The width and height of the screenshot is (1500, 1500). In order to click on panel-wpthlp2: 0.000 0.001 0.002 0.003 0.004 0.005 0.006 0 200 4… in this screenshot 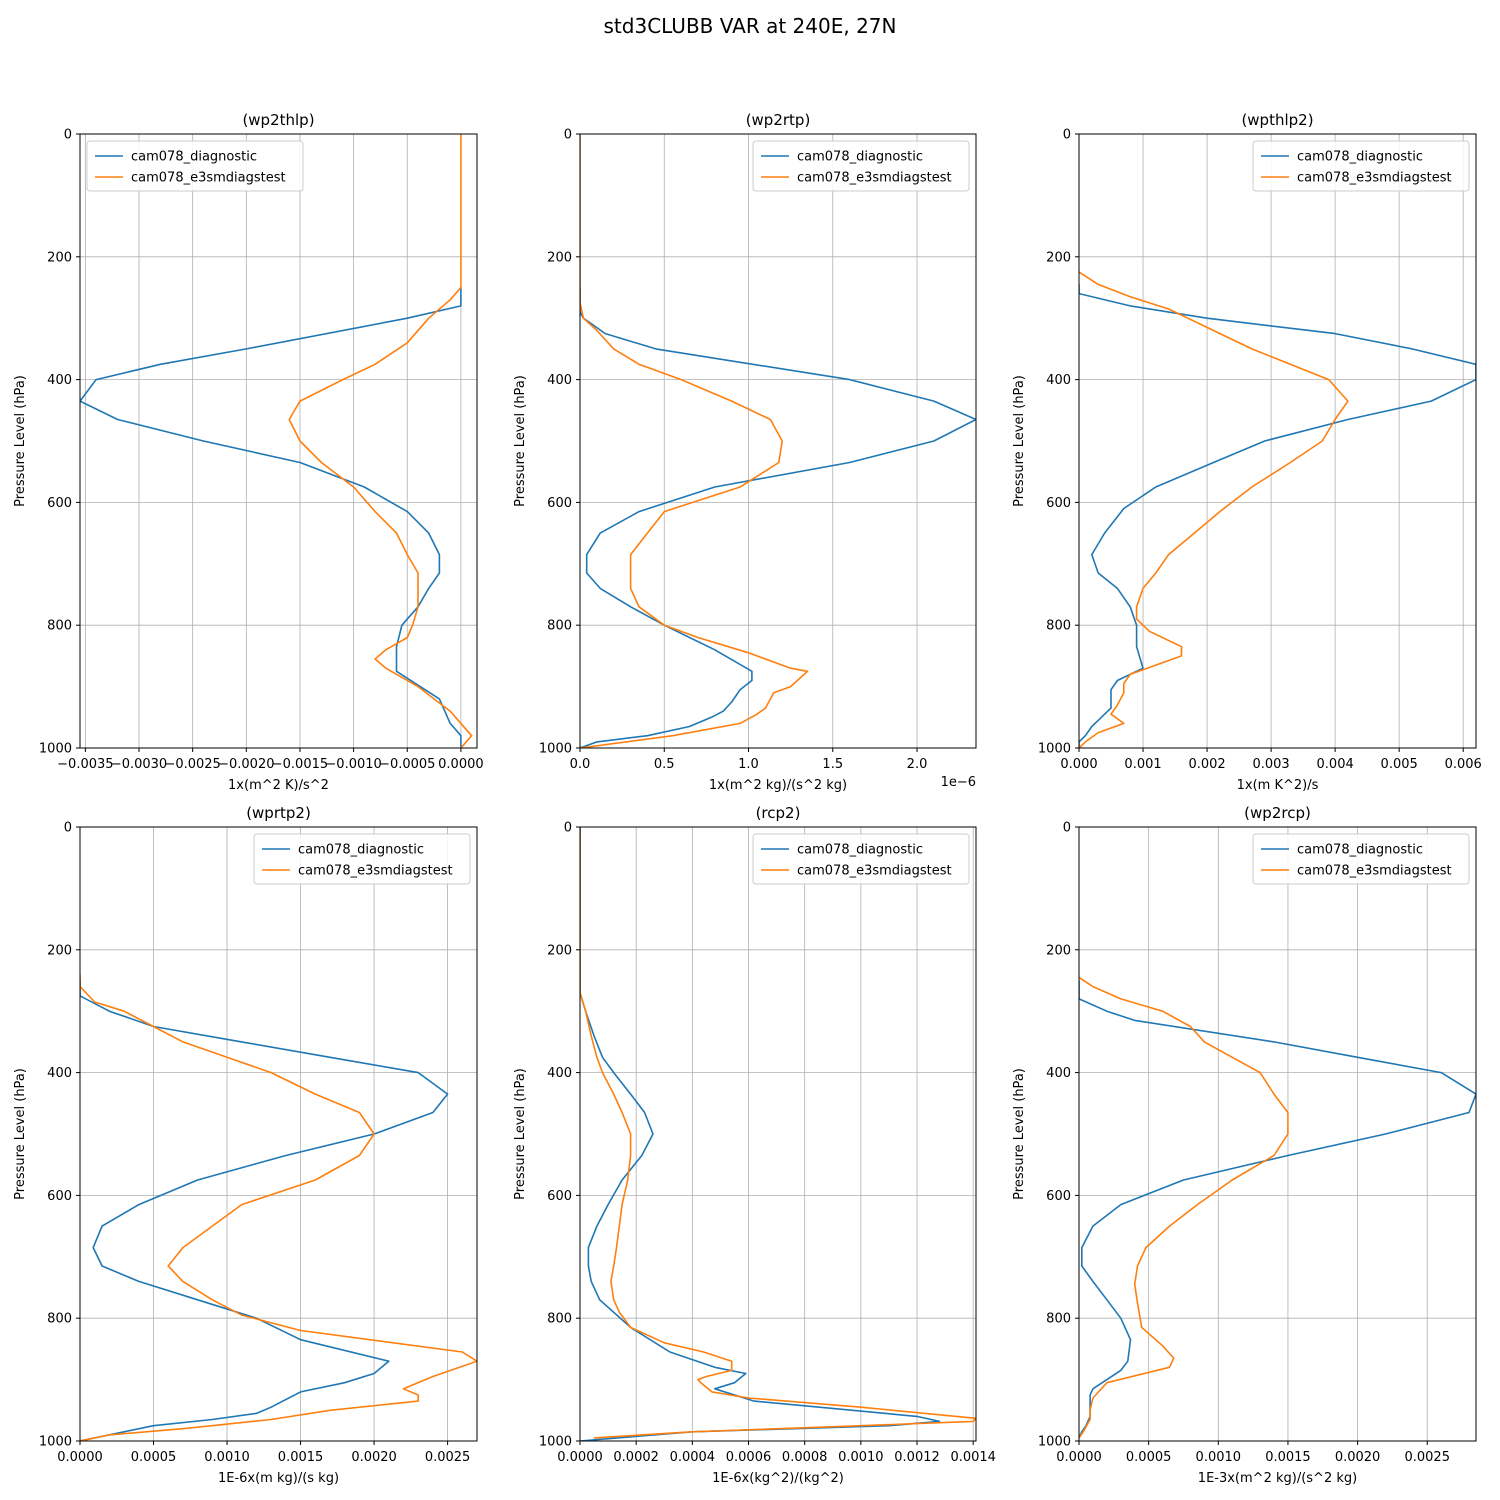, I will do `click(1247, 452)`.